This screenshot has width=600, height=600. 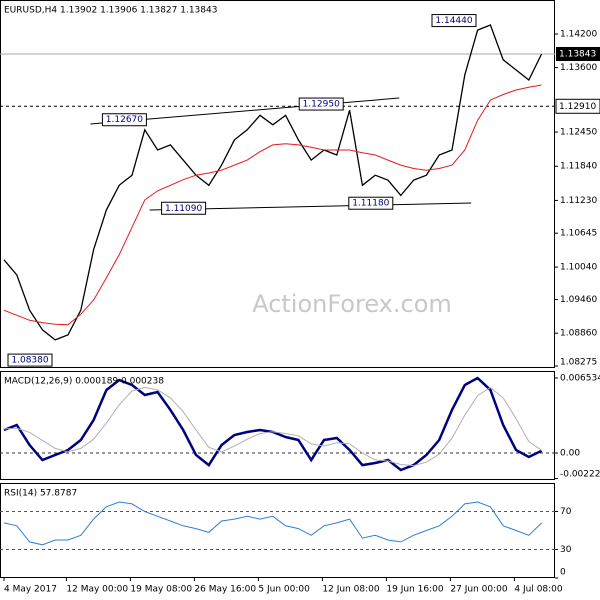 I want to click on y-tick-label: -0.002226, so click(x=580, y=475).